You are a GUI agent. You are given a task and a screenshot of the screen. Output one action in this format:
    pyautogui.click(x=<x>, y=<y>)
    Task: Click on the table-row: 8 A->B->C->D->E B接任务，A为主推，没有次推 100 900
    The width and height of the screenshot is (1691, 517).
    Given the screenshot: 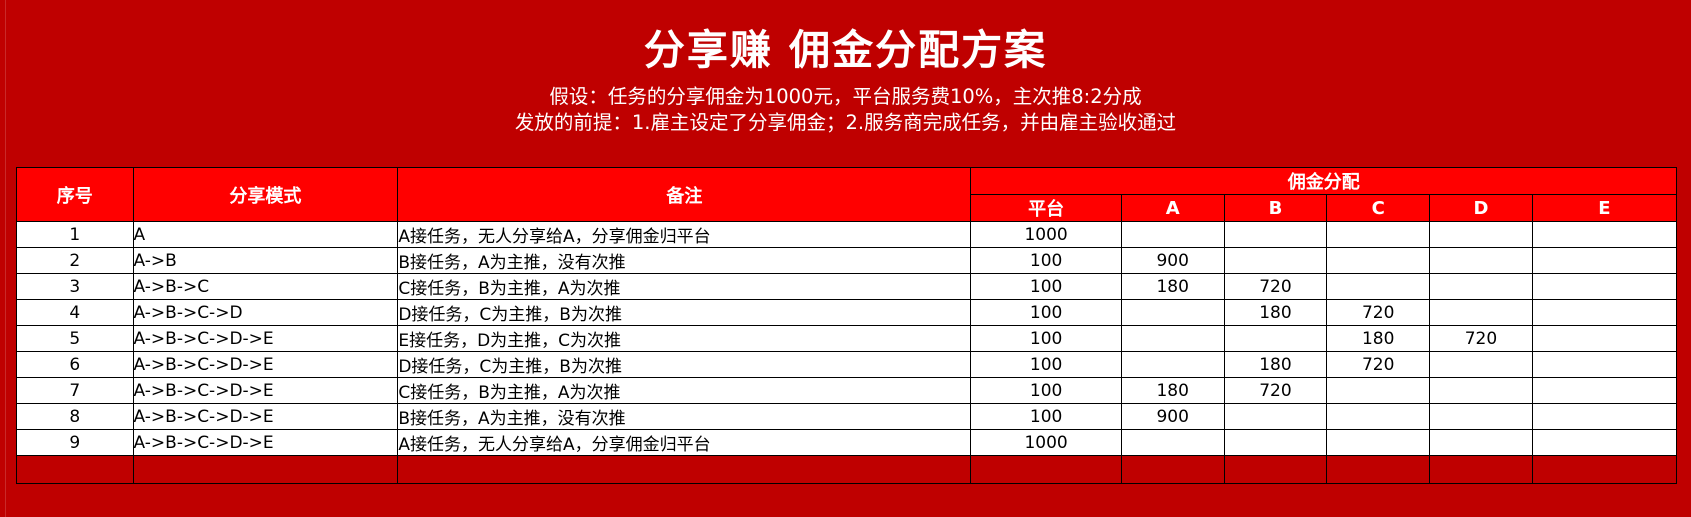 What is the action you would take?
    pyautogui.click(x=847, y=416)
    